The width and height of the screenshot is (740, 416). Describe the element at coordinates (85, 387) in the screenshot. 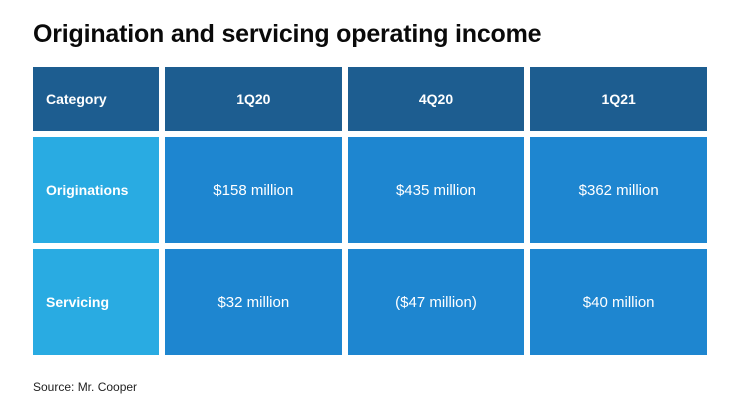

I see `source-attribution: Source: Mr. Cooper` at that location.